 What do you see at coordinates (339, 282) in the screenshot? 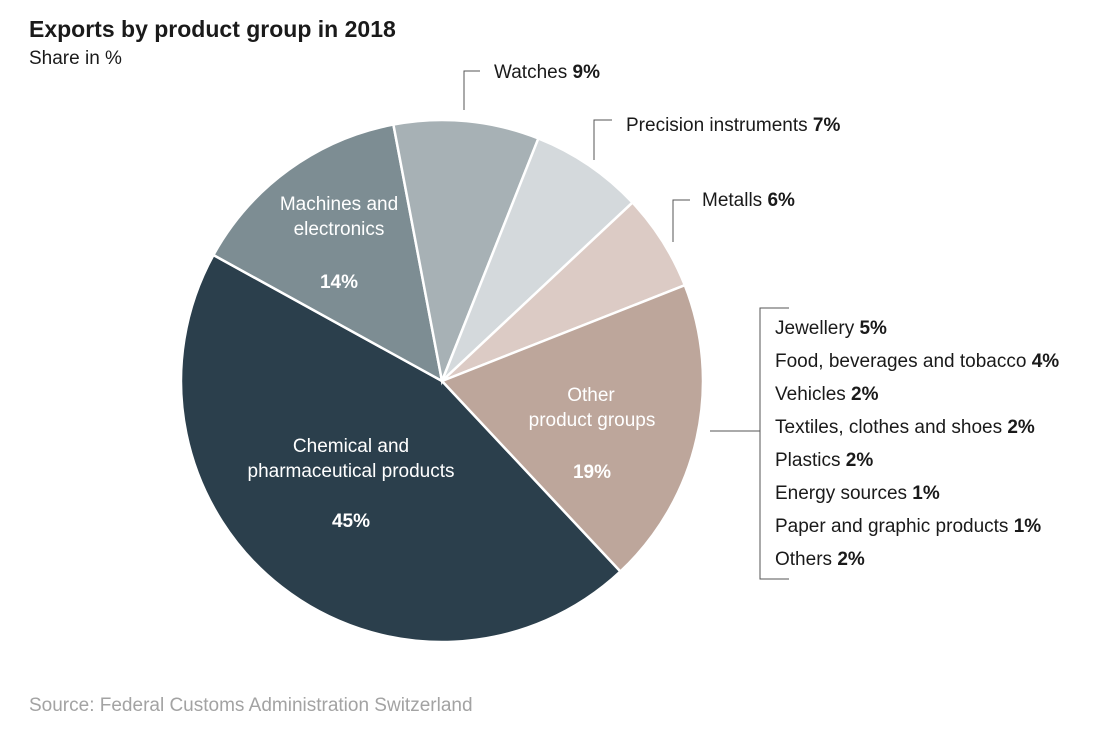
I see `label-machines-value: 14%` at bounding box center [339, 282].